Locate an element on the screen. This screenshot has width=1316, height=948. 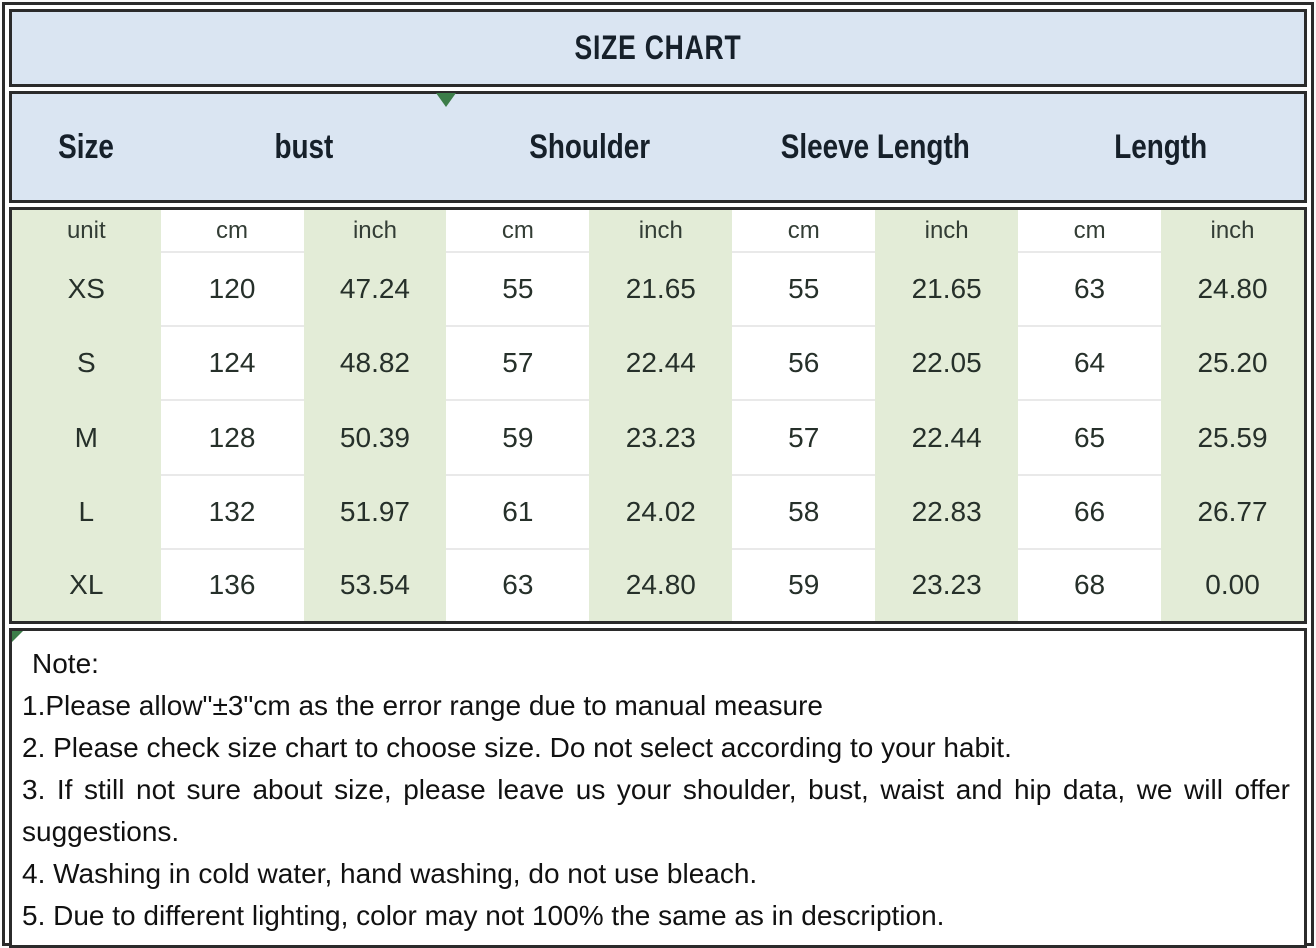
table-cell: 22.05 is located at coordinates (947, 363).